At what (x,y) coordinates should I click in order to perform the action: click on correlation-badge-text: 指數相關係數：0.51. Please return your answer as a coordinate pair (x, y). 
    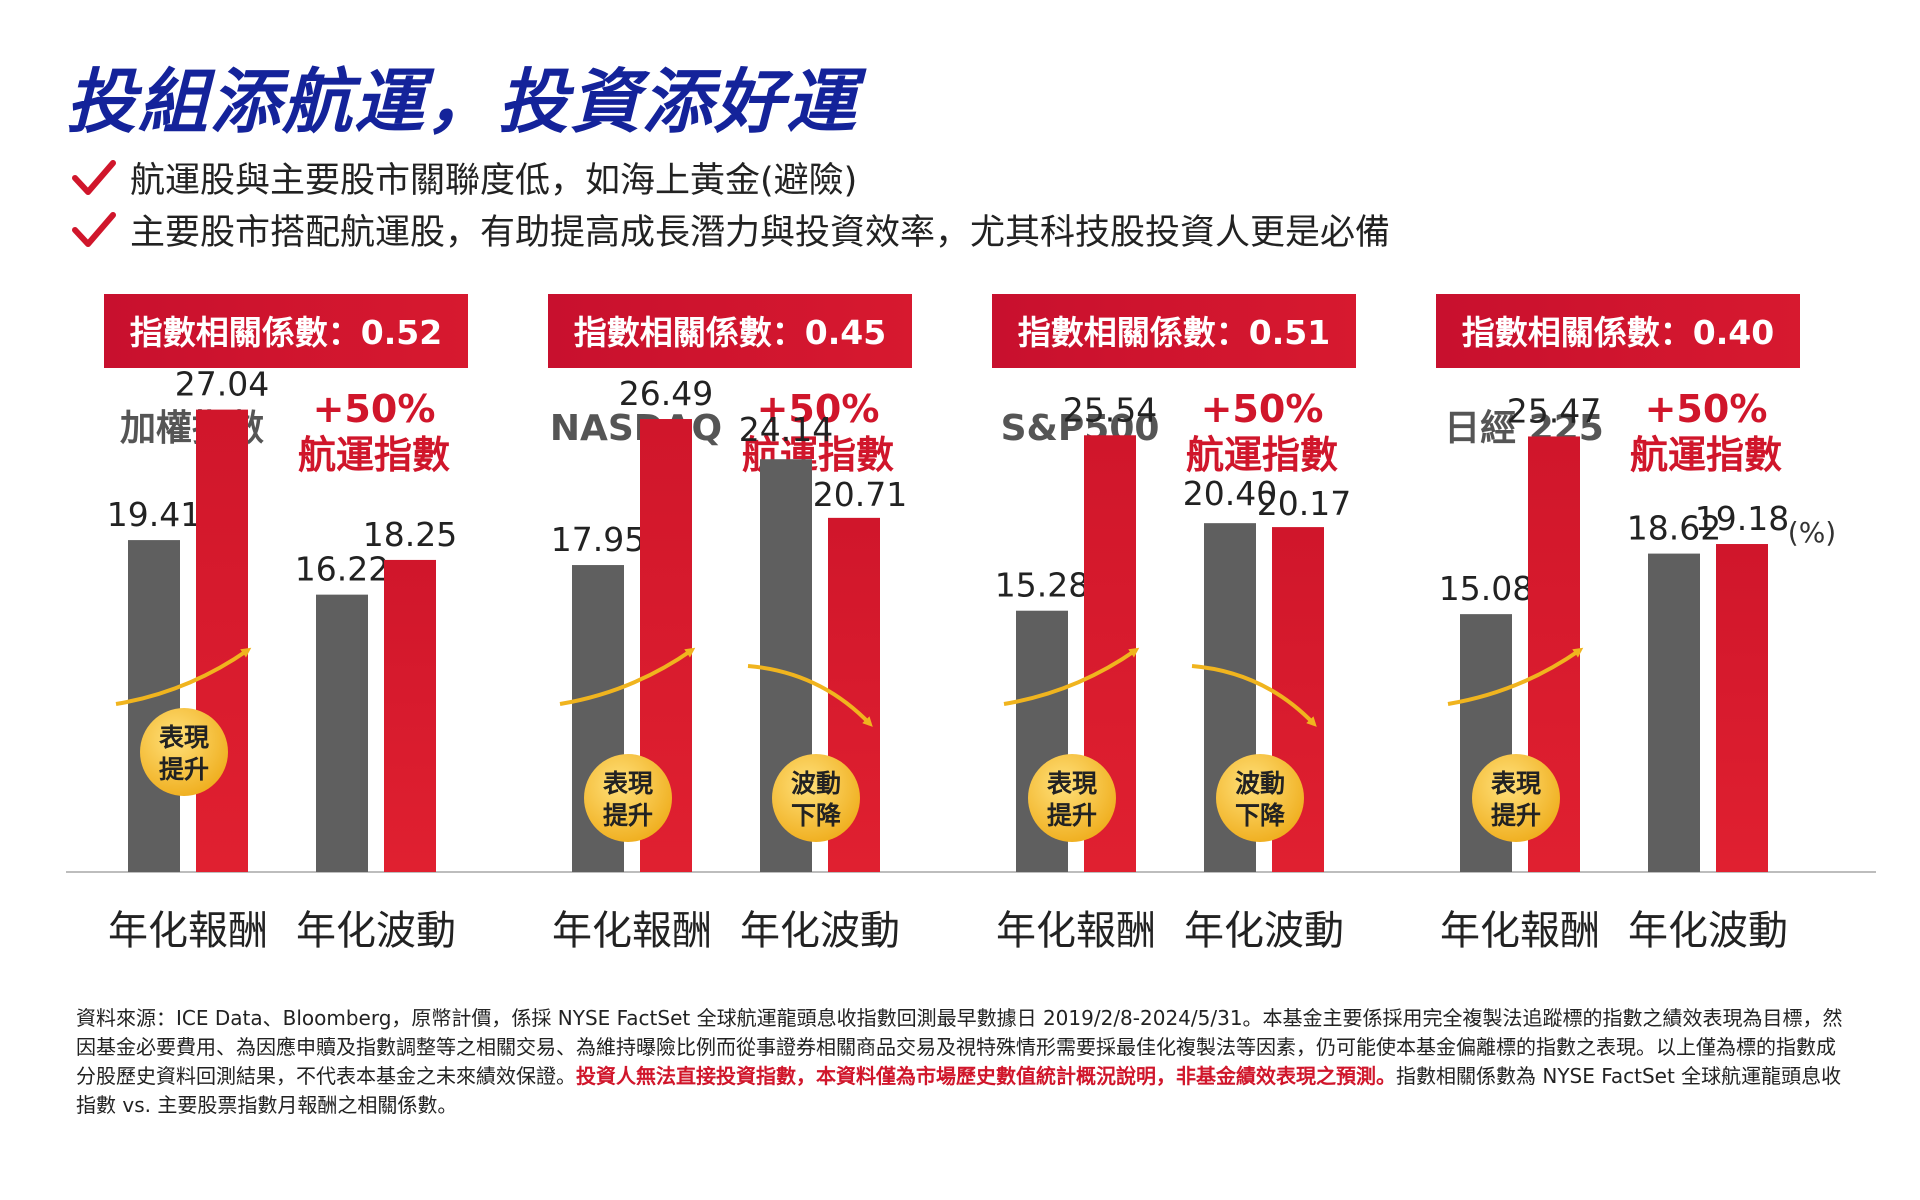
    Looking at the image, I should click on (1174, 332).